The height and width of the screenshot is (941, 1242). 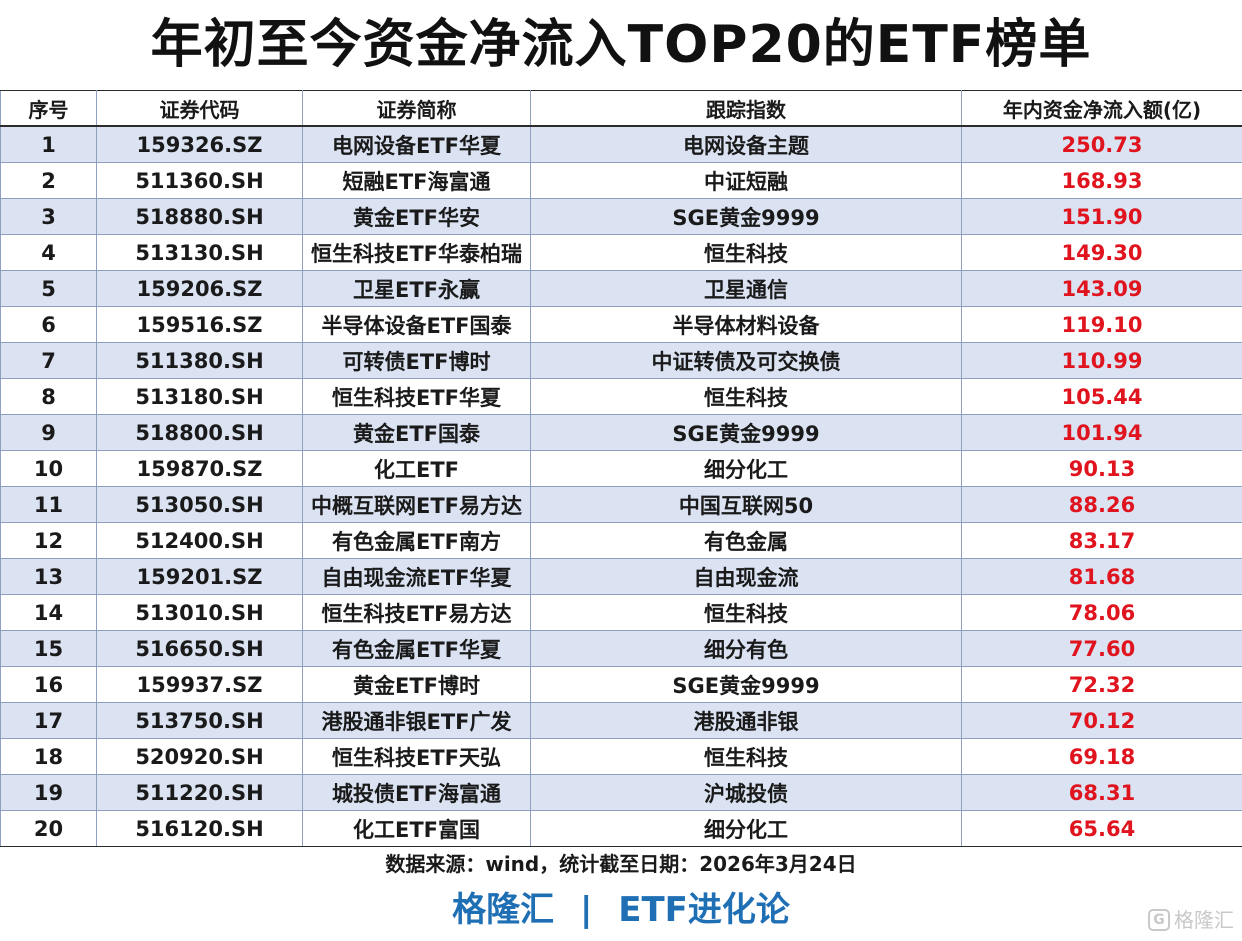 I want to click on code-cell: 512400.SH, so click(x=199, y=540).